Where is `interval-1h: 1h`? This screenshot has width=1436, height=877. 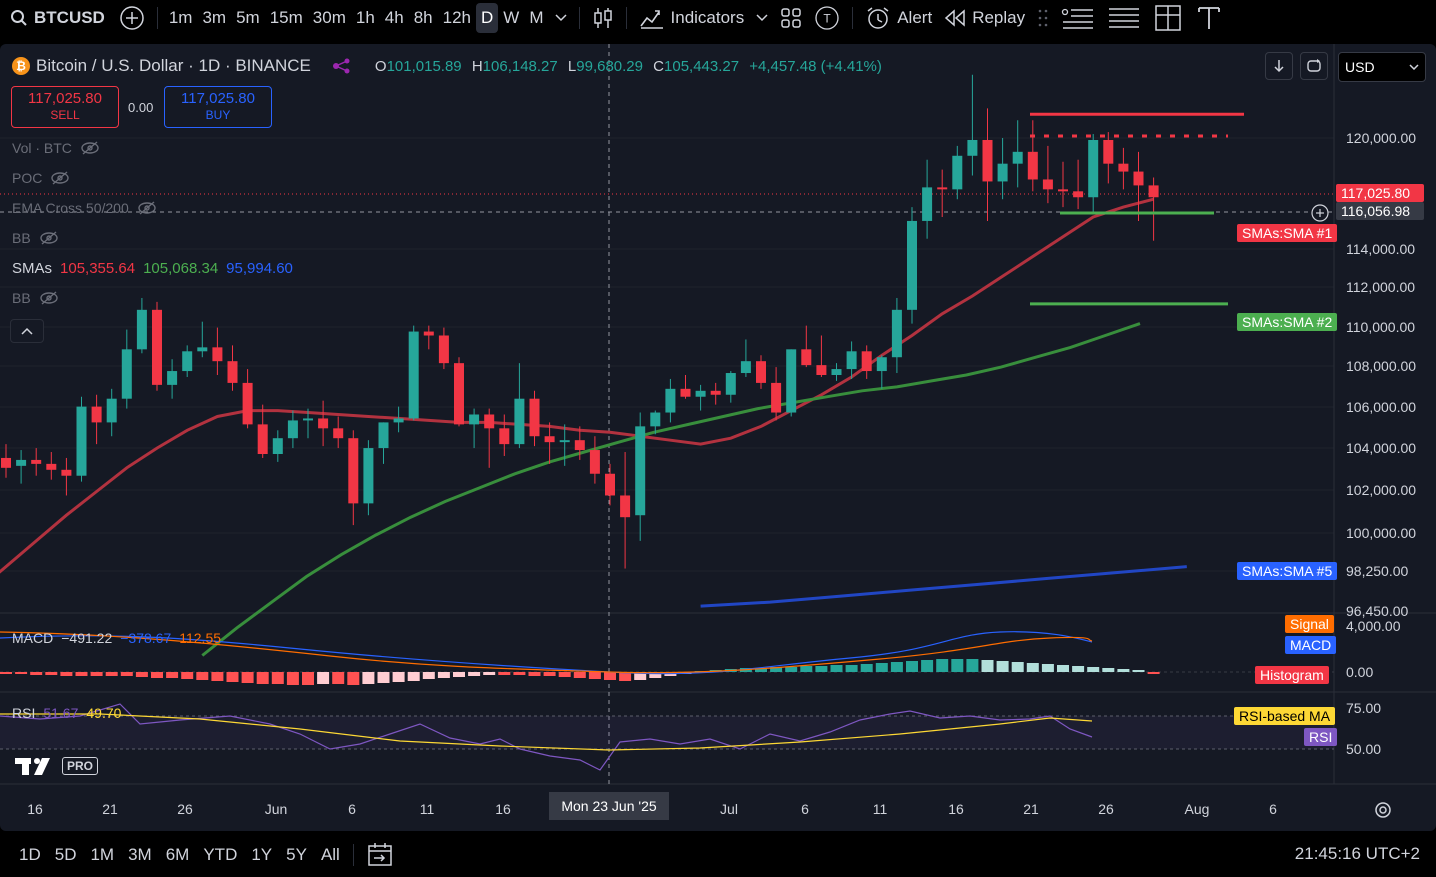
interval-1h: 1h is located at coordinates (365, 17).